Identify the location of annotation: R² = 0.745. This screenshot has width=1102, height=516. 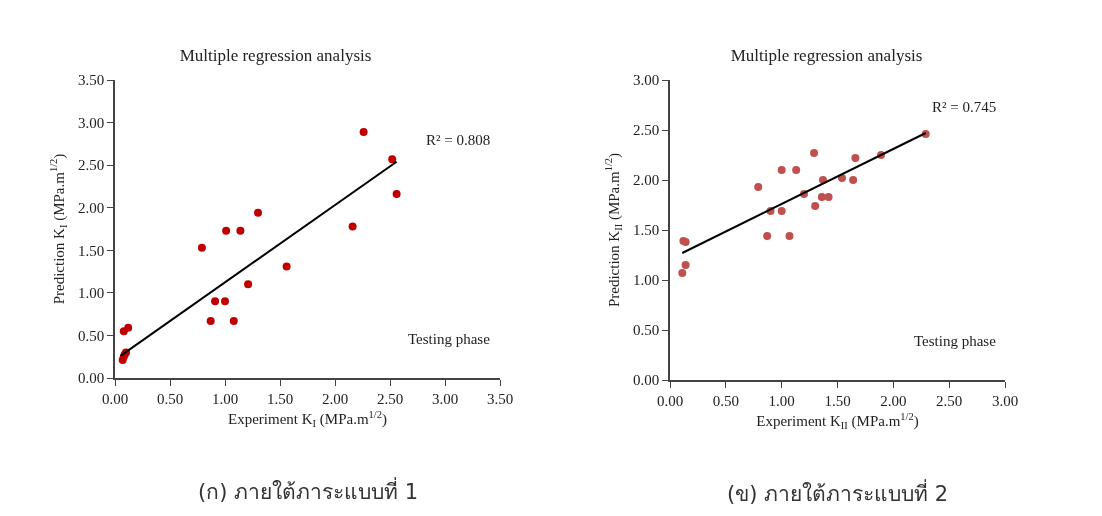
(964, 107).